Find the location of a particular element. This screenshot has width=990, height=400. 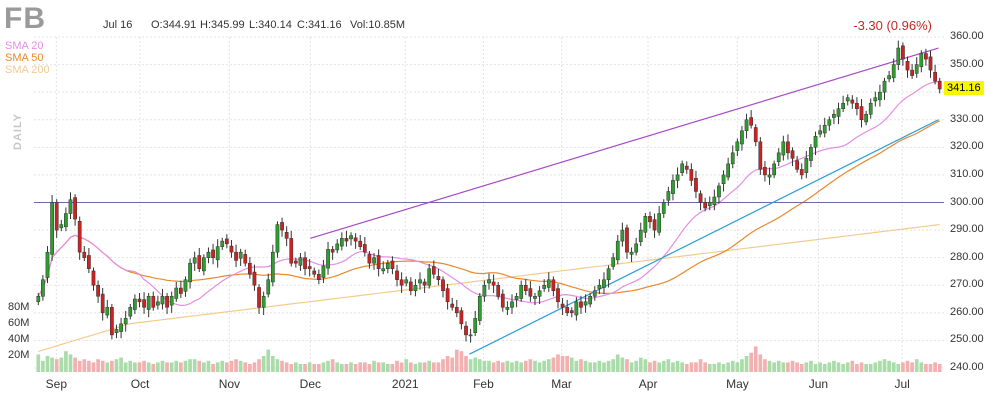

volume-value: Vol:10.85M is located at coordinates (378, 25).